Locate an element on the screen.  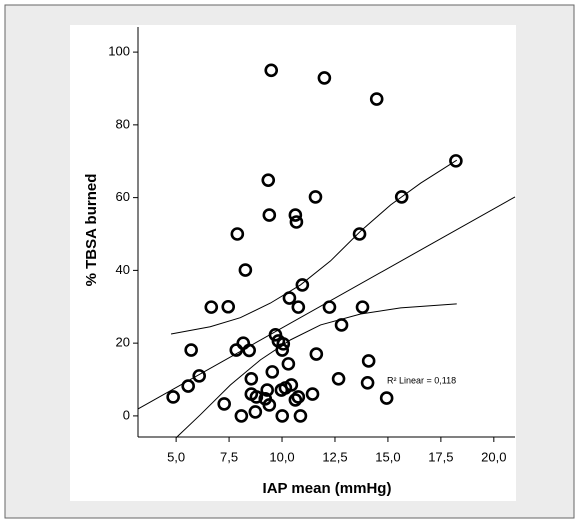
x-tick-label: 12,5 is located at coordinates (334, 456).